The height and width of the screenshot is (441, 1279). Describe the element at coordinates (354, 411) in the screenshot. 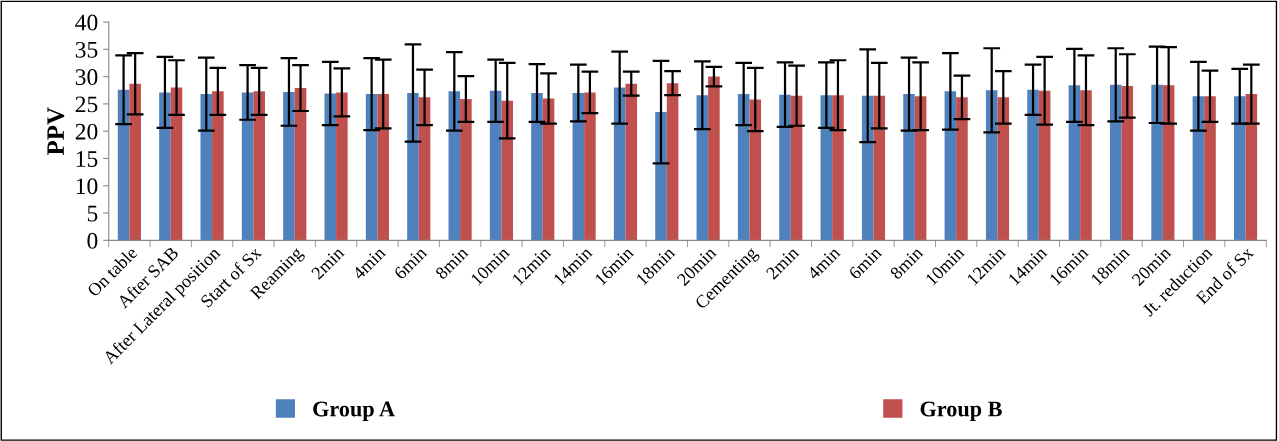

I see `legend-label: Group A` at that location.